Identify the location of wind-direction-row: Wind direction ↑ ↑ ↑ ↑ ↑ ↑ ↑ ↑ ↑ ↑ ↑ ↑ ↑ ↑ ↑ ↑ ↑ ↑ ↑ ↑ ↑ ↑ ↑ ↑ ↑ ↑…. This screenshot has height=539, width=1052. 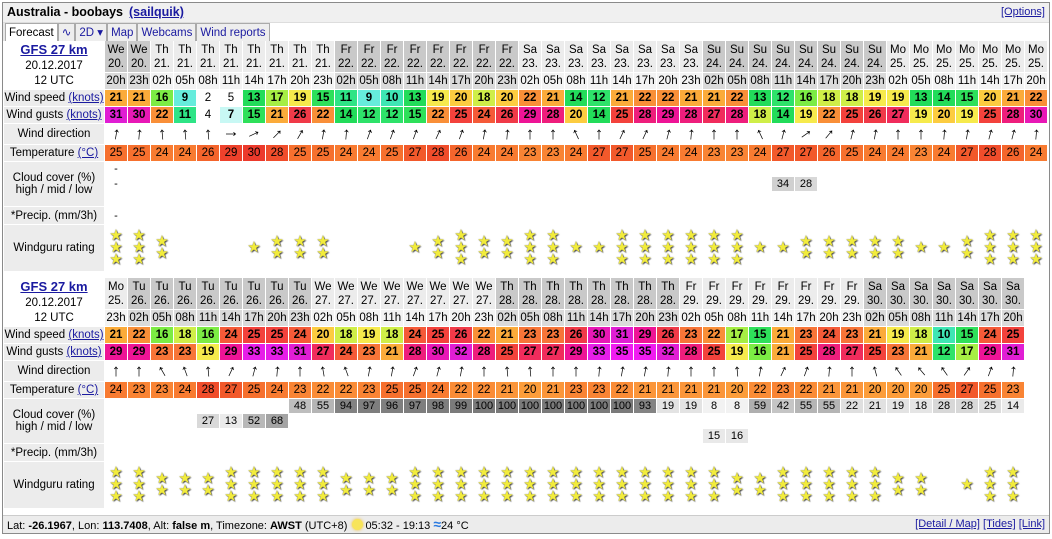
(514, 371).